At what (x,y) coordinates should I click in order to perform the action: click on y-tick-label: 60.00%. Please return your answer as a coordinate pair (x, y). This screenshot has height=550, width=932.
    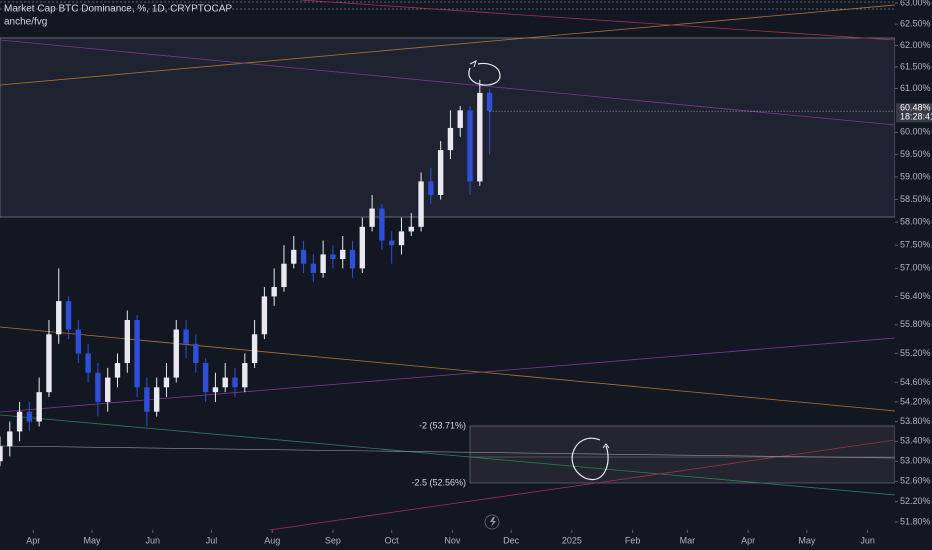
    Looking at the image, I should click on (915, 132).